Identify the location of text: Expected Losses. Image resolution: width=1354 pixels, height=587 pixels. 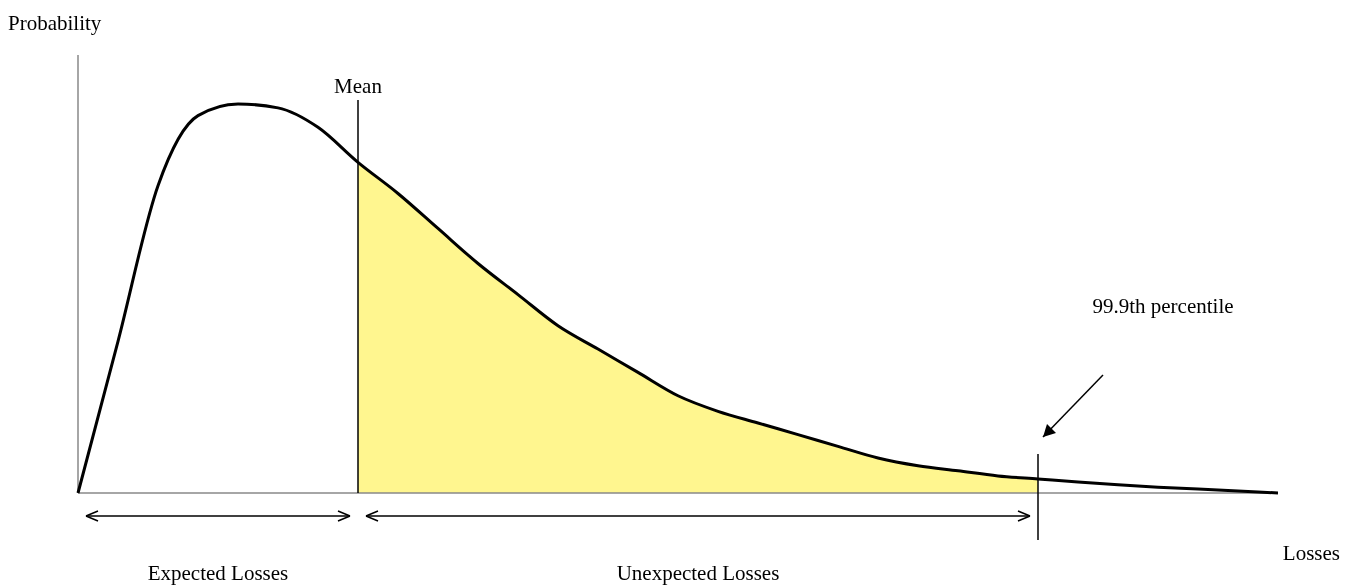
(218, 573).